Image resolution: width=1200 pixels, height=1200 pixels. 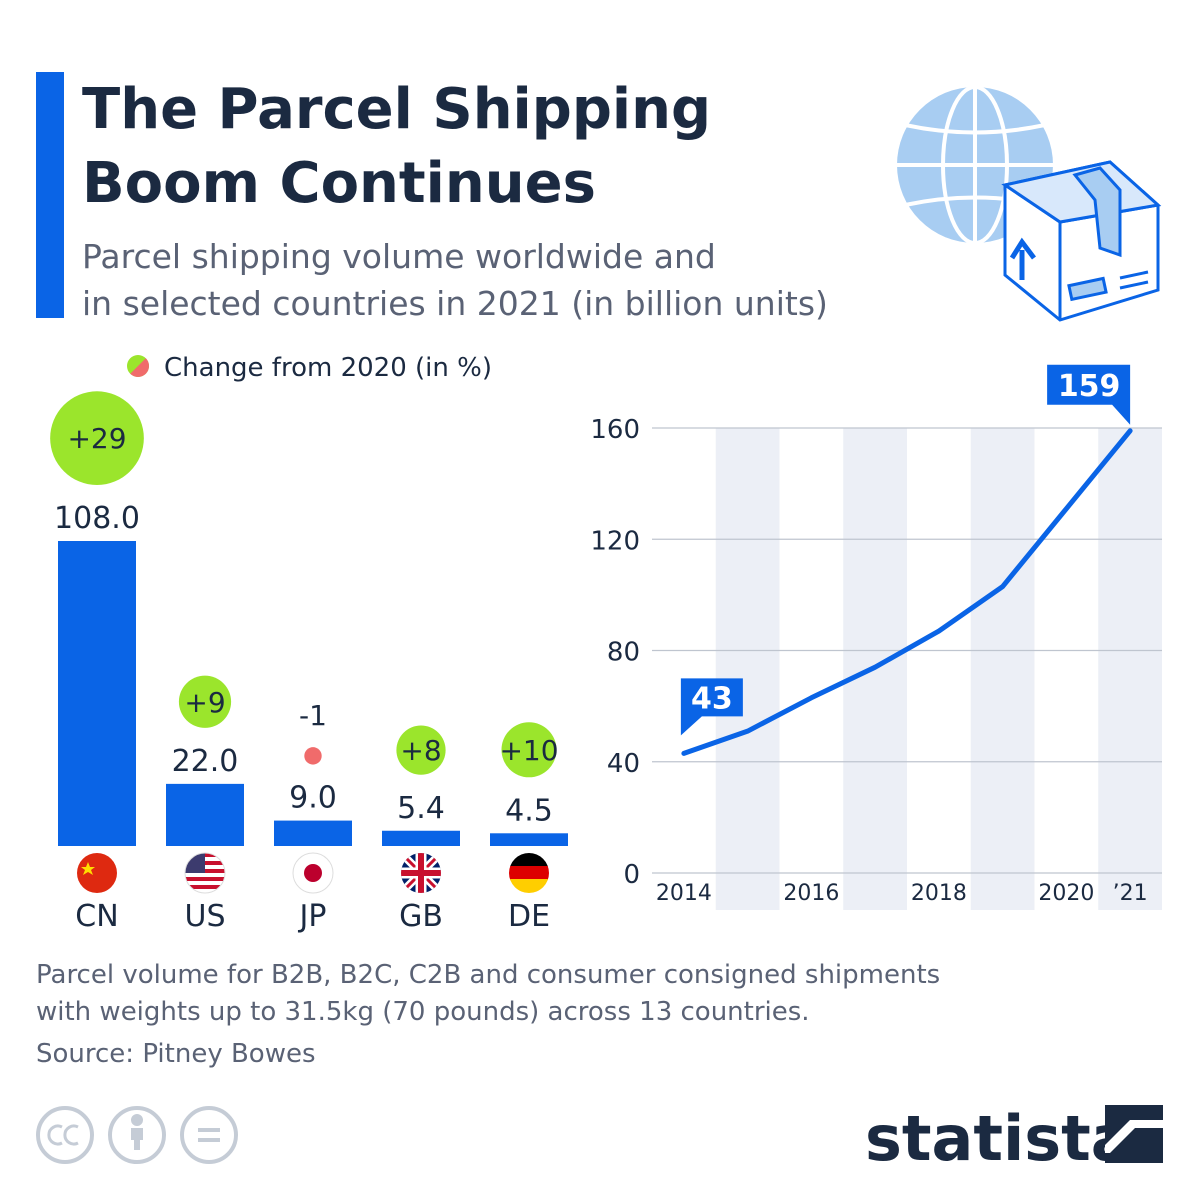 What do you see at coordinates (631, 875) in the screenshot?
I see `y-tick-label: 0` at bounding box center [631, 875].